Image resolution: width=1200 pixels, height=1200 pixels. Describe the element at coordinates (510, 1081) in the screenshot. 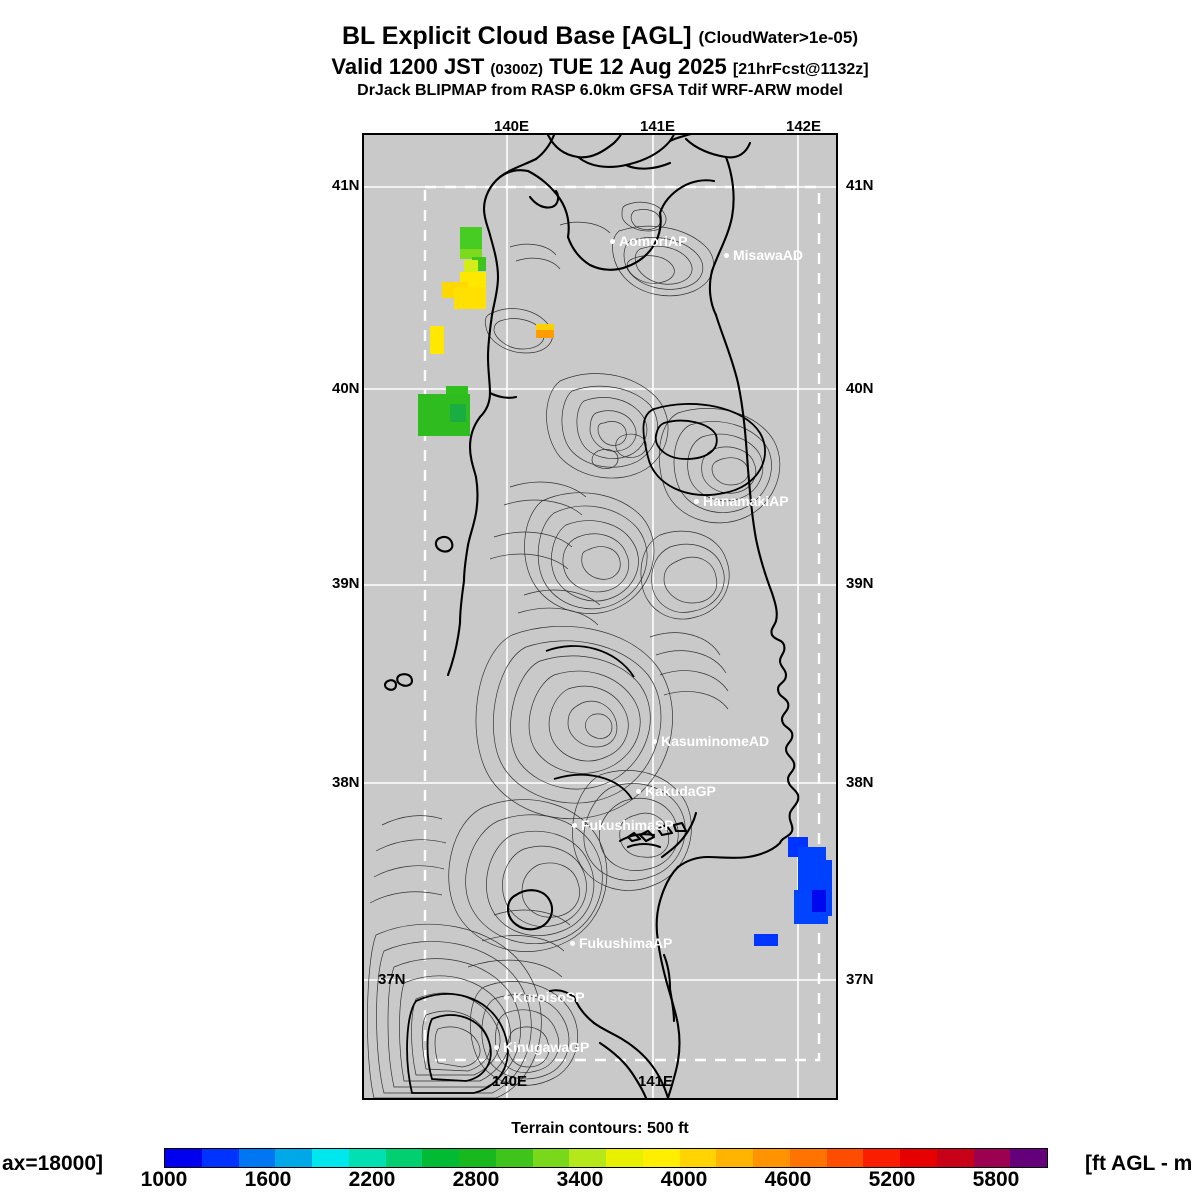

I see `lon-label-bottom-140e: 140E` at that location.